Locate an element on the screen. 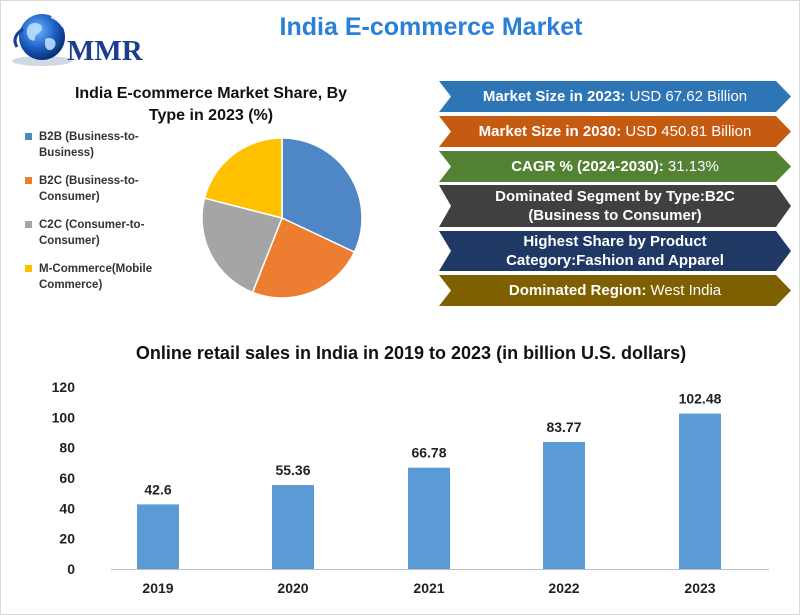 The height and width of the screenshot is (615, 800). bar-2023 is located at coordinates (700, 491).